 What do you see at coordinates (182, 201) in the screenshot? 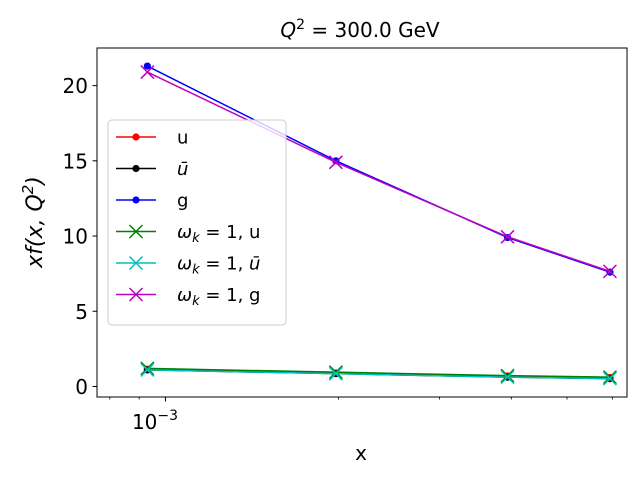
I see `legend-label: g` at bounding box center [182, 201].